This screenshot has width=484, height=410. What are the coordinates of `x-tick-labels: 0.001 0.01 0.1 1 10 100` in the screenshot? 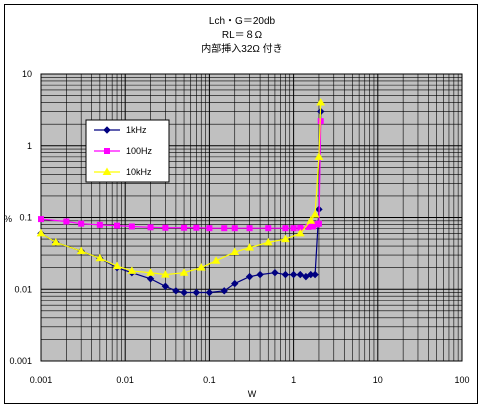 It's located at (250, 380).